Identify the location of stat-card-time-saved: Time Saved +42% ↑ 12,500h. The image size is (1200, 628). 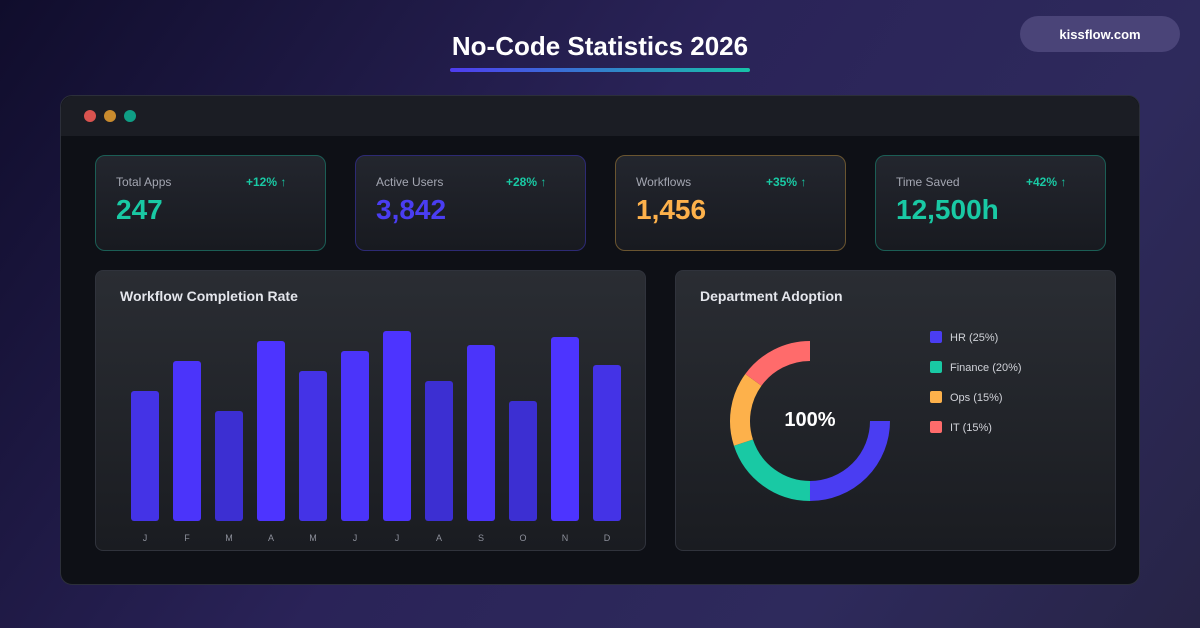
(990, 203).